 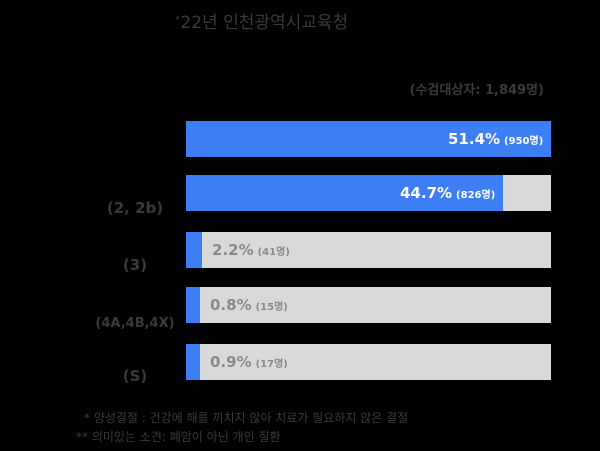 I want to click on data-label: 44.7% (826명), so click(x=447, y=193).